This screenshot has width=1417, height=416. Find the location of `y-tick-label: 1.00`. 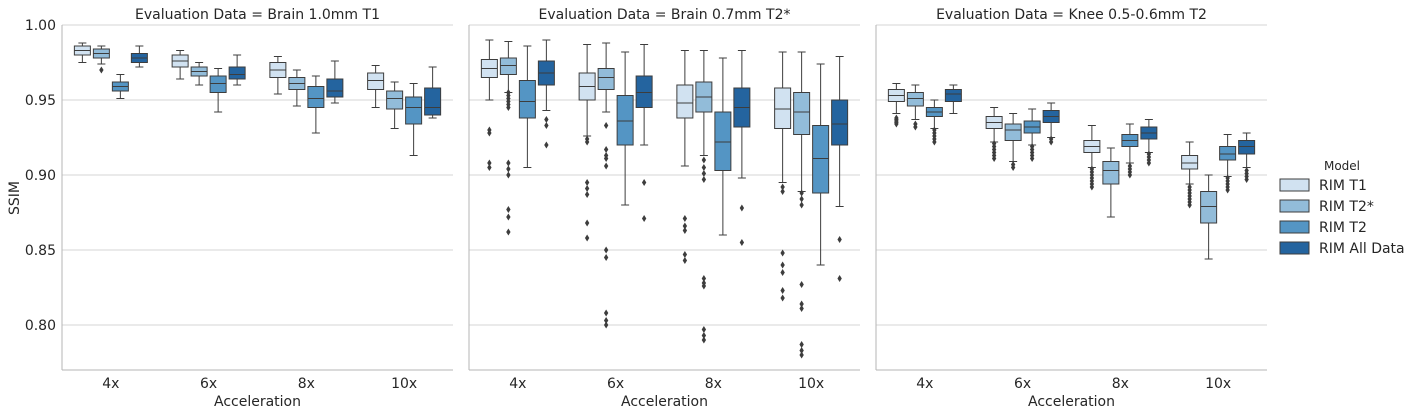

y-tick-label: 1.00 is located at coordinates (40, 26).